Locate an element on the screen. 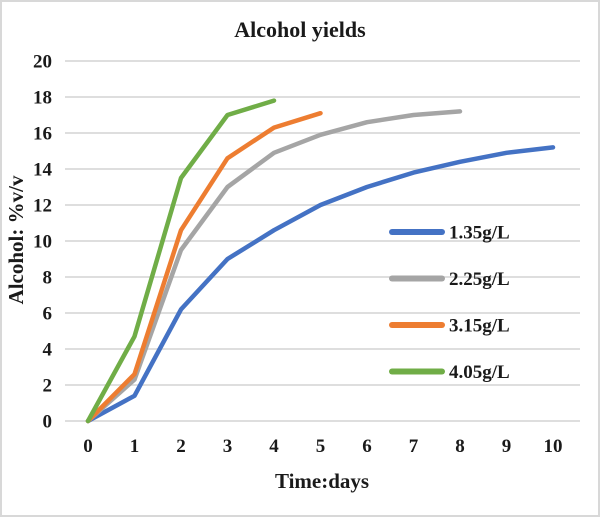 The image size is (600, 517). y-tick-label: 10 is located at coordinates (42, 242).